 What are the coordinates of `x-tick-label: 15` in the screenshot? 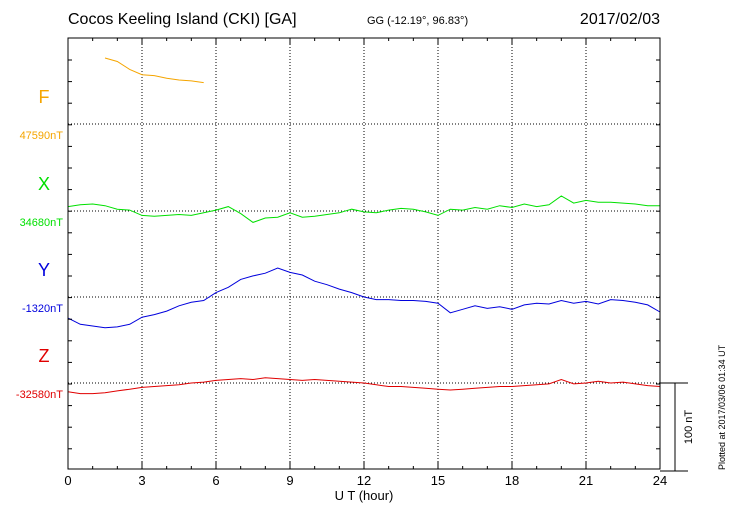 It's located at (438, 480).